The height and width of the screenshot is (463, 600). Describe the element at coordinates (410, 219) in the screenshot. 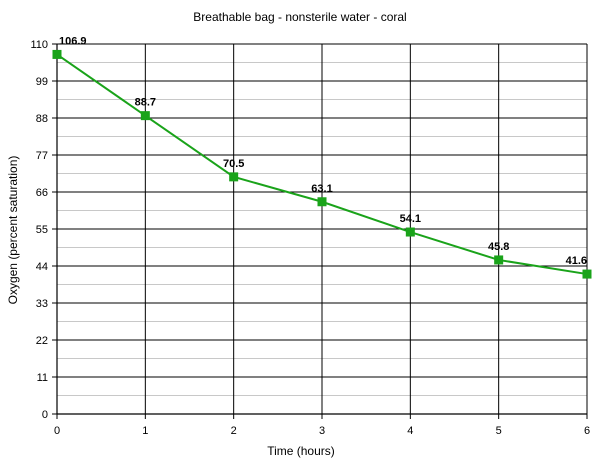

I see `data-label: 54.1` at that location.